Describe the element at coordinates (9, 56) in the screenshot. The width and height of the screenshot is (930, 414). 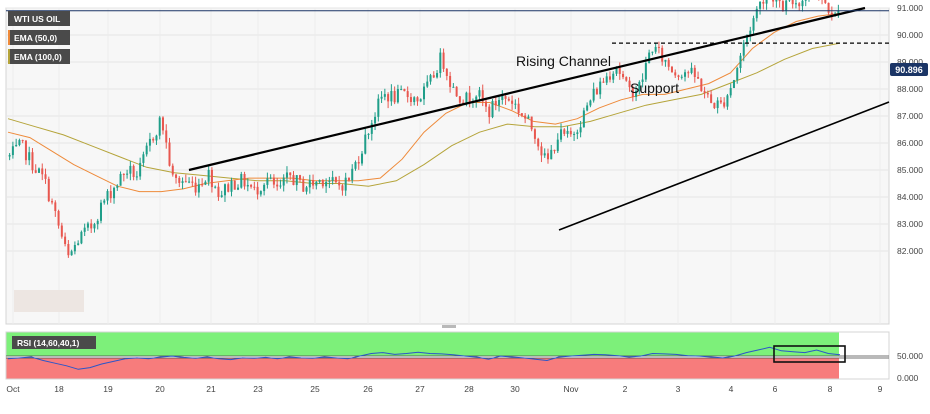
I see `legend-ema100-swatch` at that location.